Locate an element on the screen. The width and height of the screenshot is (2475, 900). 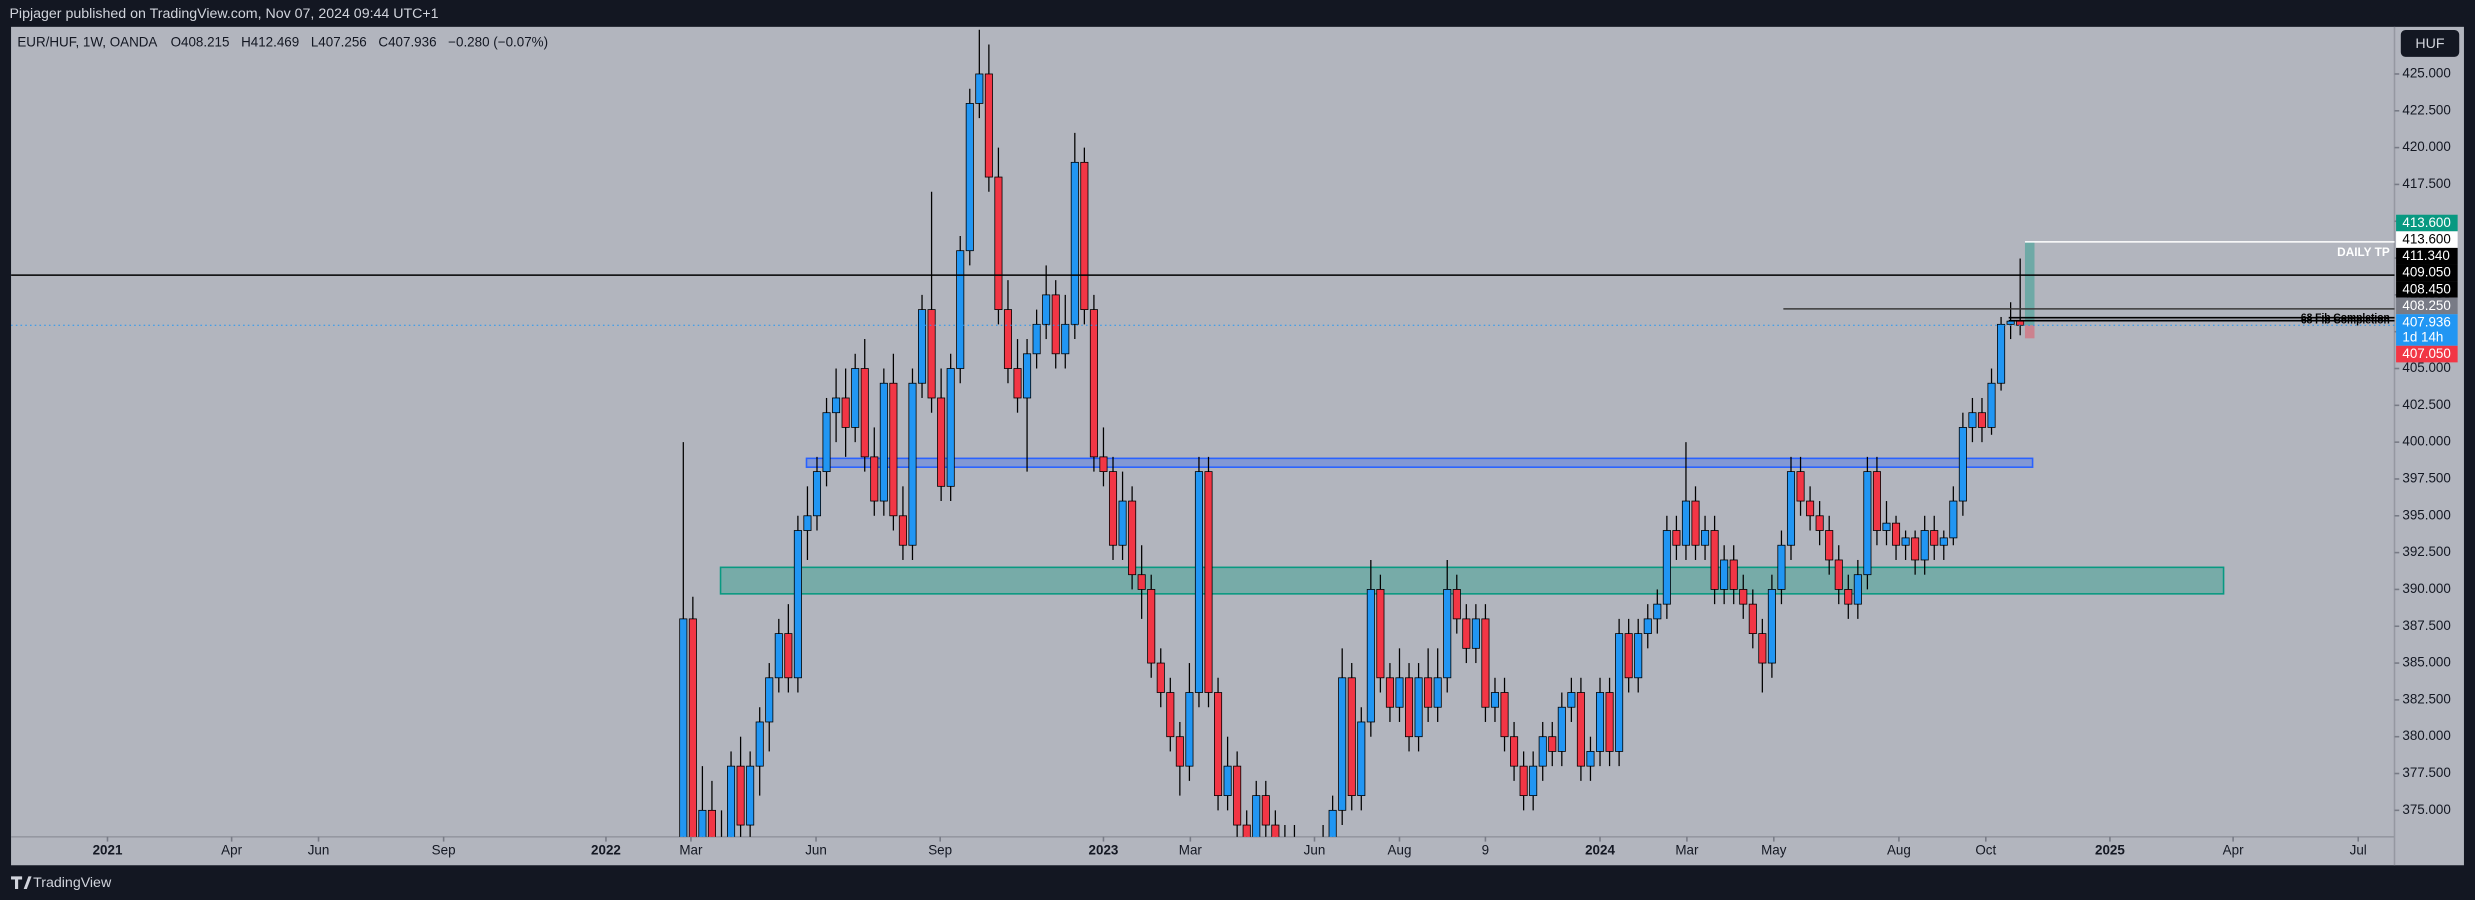
x-tick-label: 2024 is located at coordinates (1600, 850).